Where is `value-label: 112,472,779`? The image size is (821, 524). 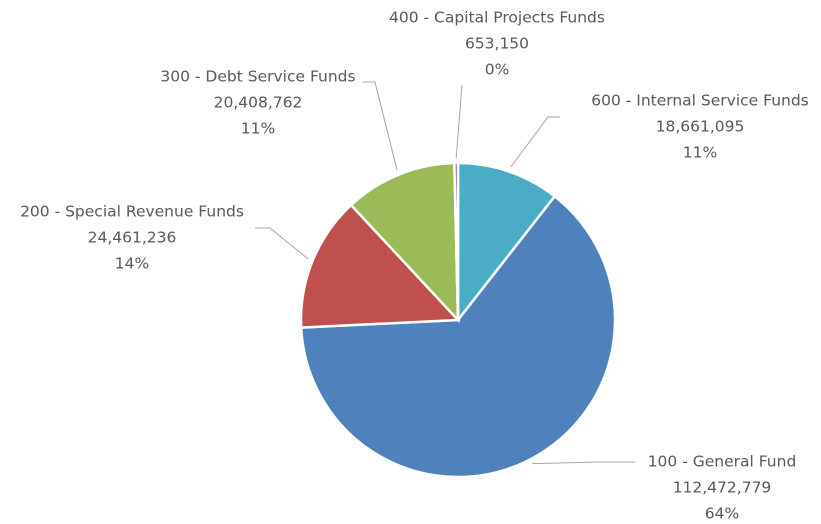 value-label: 112,472,779 is located at coordinates (722, 488).